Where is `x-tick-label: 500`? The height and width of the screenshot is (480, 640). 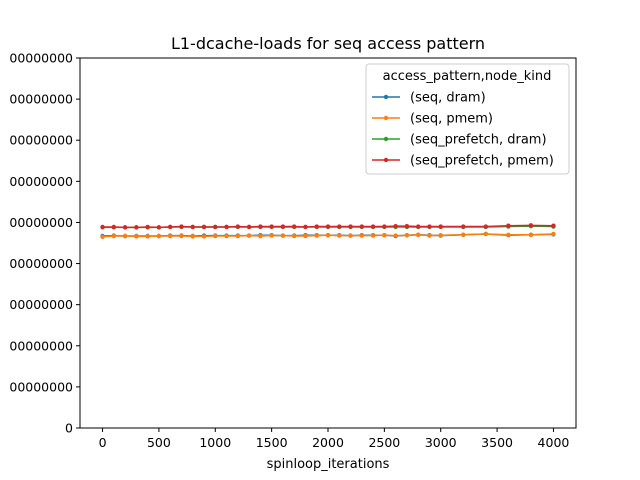 x-tick-label: 500 is located at coordinates (159, 442).